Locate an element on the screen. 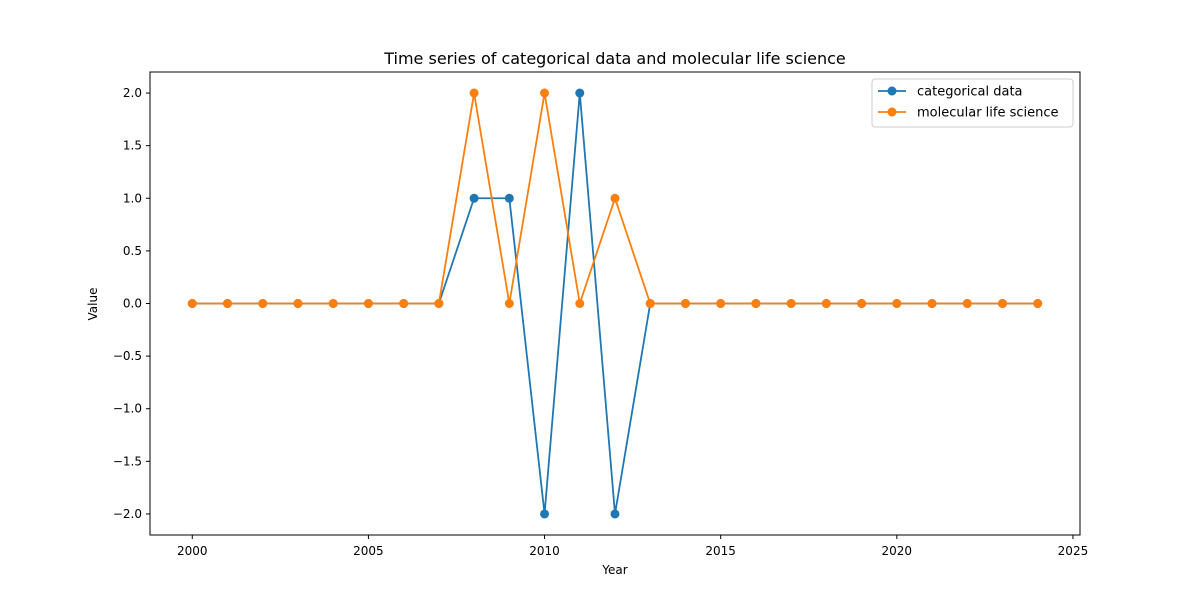  legend-entry-label: categorical data is located at coordinates (970, 92).